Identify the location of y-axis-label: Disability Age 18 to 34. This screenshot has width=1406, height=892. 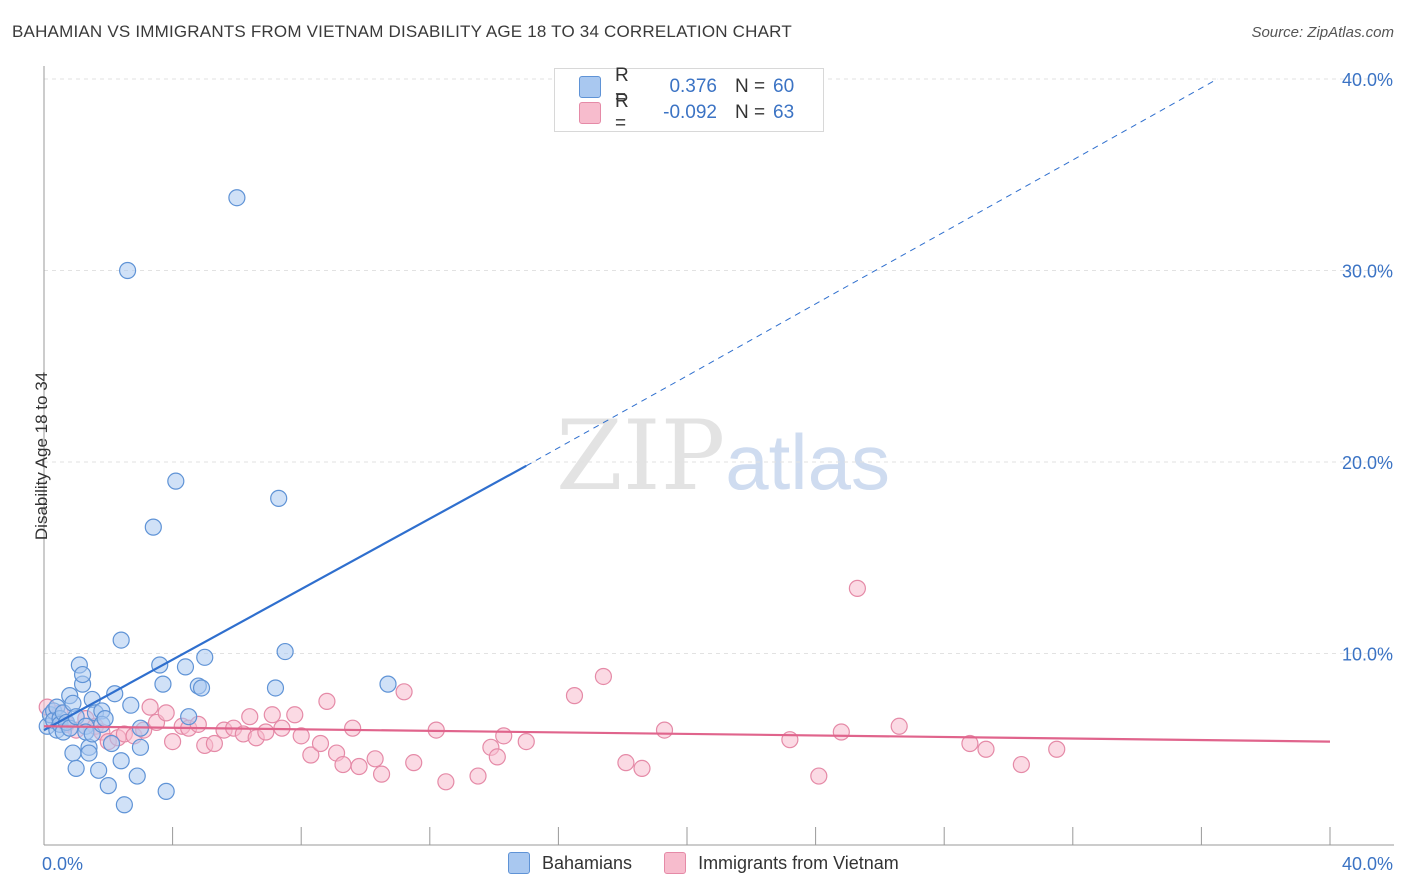
(41, 456).